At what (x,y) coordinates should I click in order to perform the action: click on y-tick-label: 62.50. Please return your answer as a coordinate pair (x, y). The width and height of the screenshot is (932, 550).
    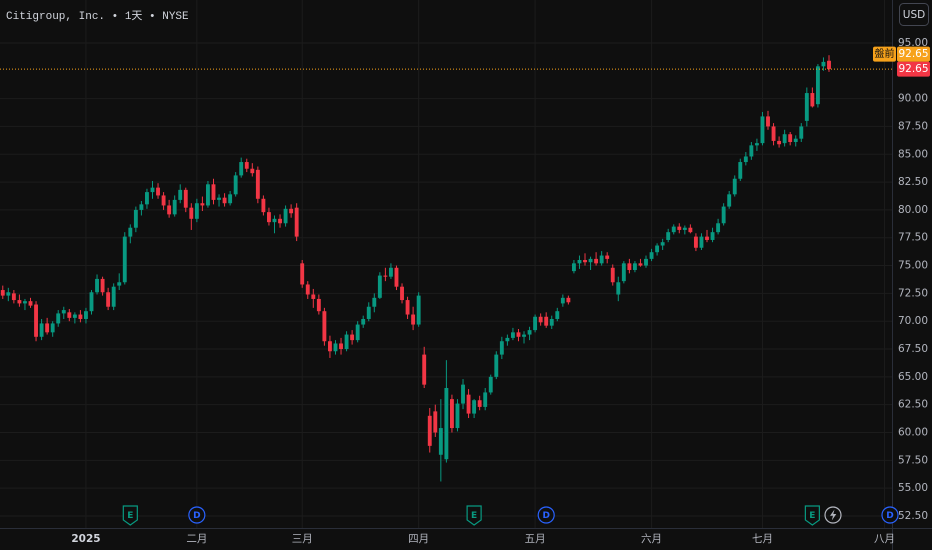
    Looking at the image, I should click on (913, 405).